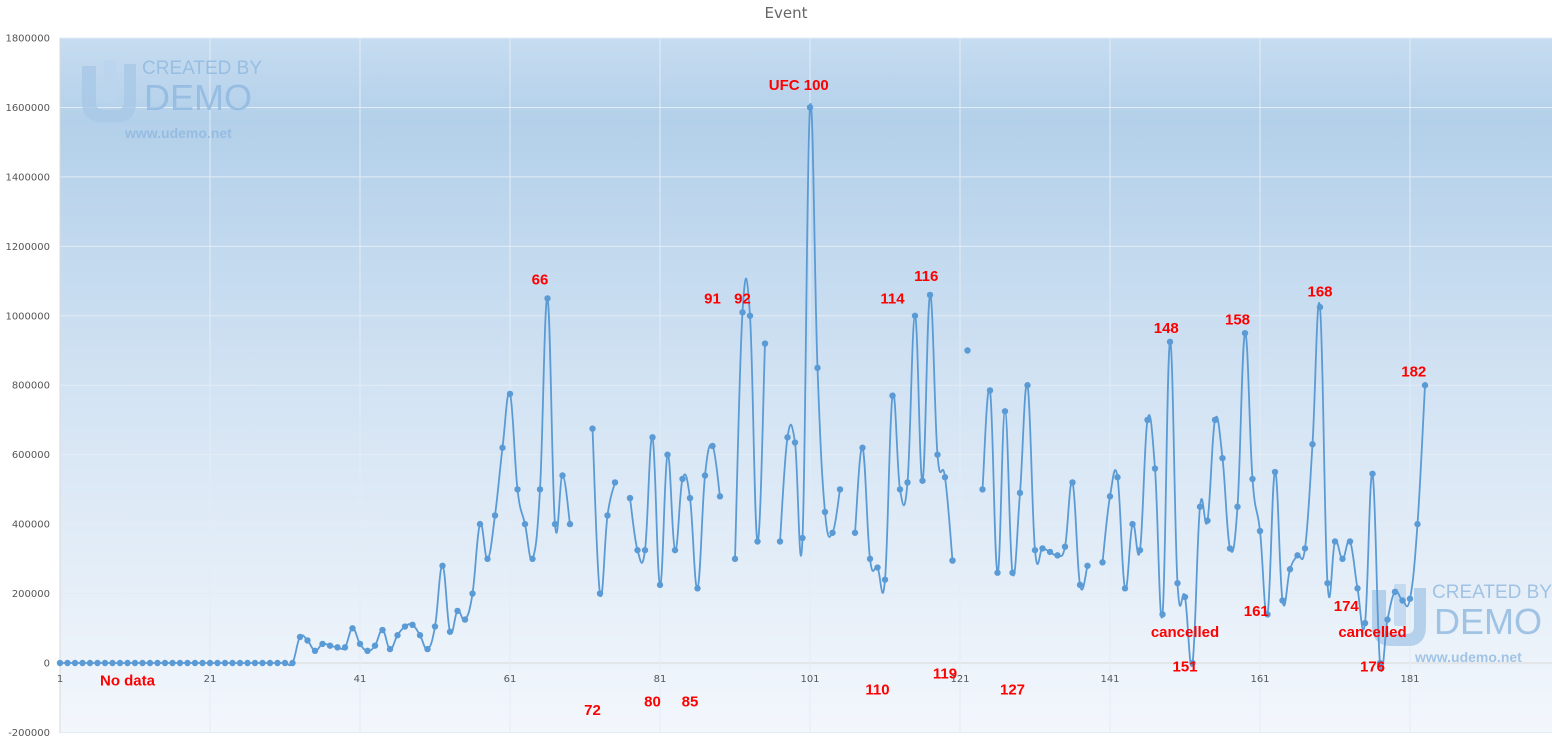 The image size is (1552, 744). What do you see at coordinates (742, 299) in the screenshot?
I see `annotation-label: 92` at bounding box center [742, 299].